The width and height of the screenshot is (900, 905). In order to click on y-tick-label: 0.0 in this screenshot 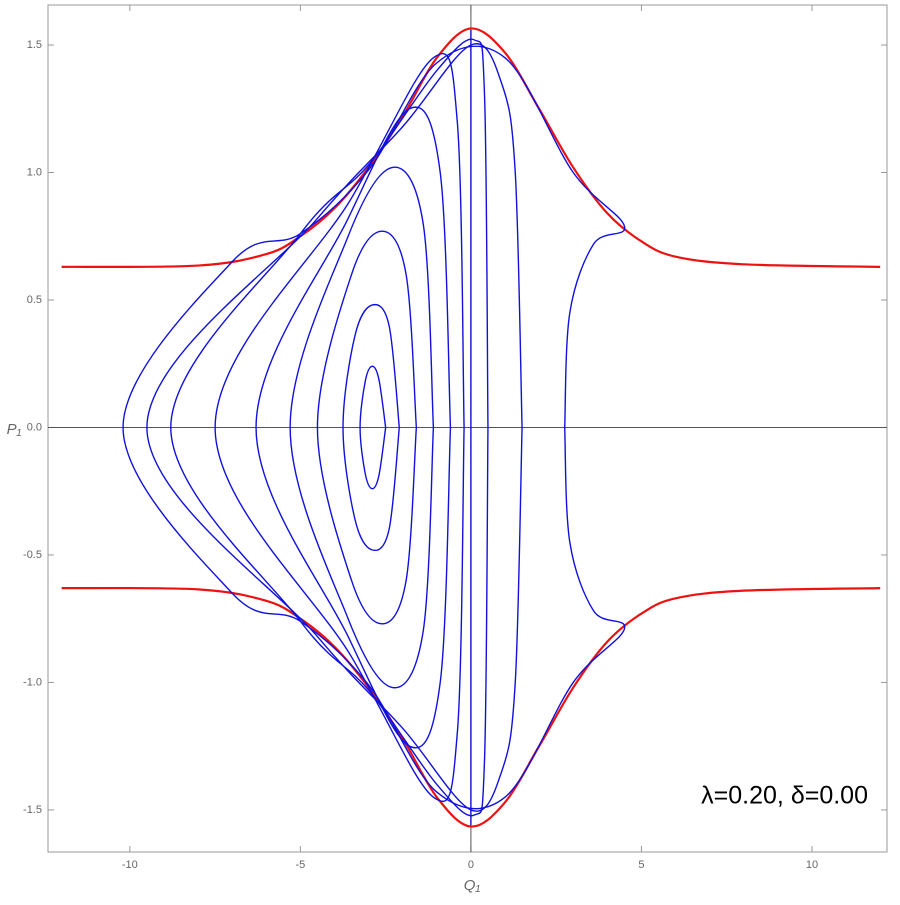, I will do `click(34, 427)`.